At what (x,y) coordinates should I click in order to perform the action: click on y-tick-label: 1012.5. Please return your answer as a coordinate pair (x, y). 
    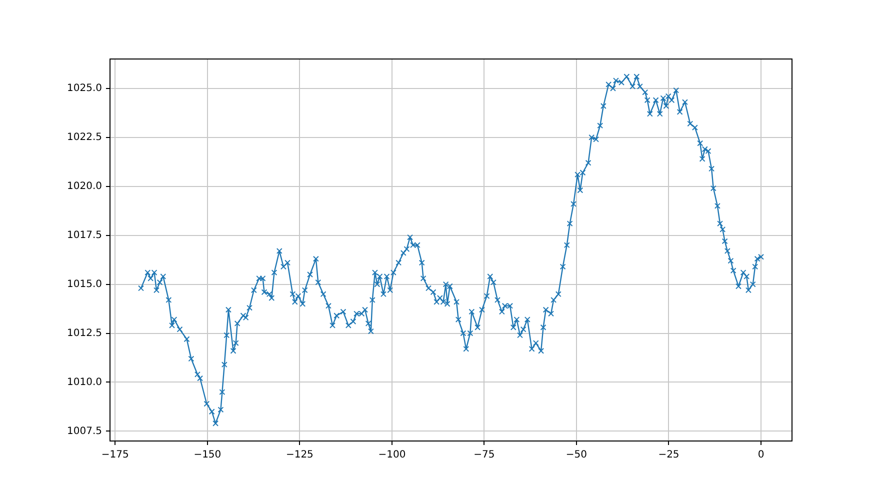
    Looking at the image, I should click on (84, 333).